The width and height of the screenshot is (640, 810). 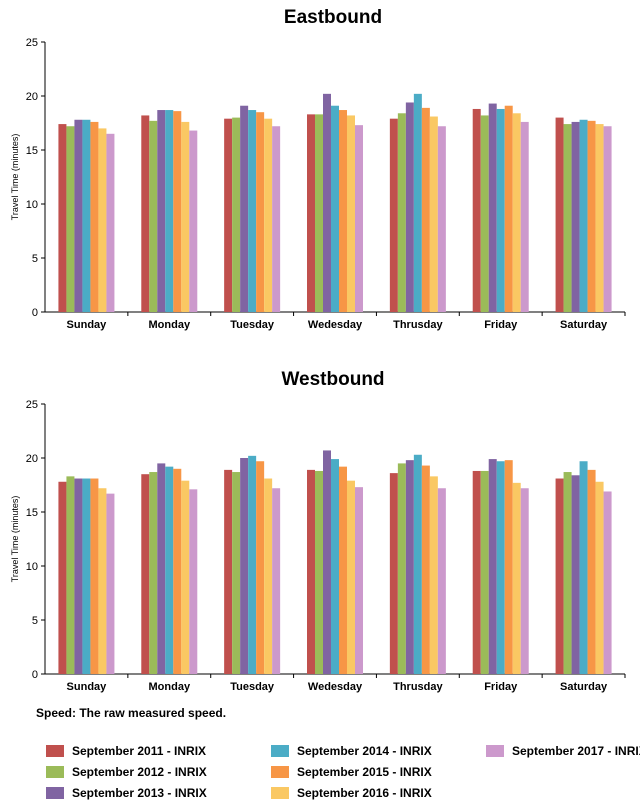 I want to click on legend-label: September 2017 - INRIX, so click(x=576, y=751).